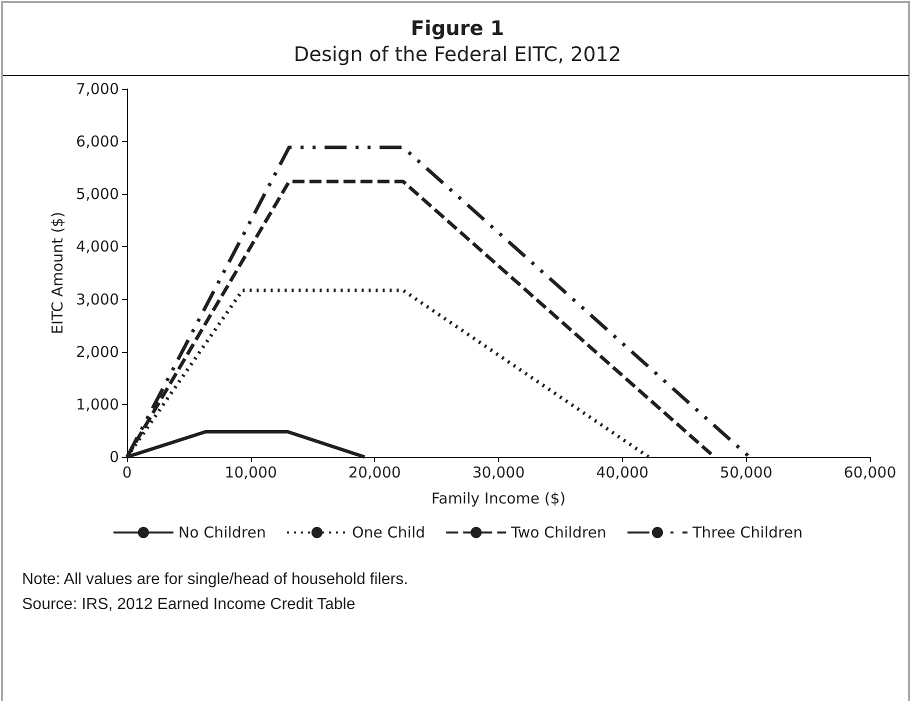 The height and width of the screenshot is (701, 915). Describe the element at coordinates (251, 473) in the screenshot. I see `x-tick-label: 10,000` at that location.